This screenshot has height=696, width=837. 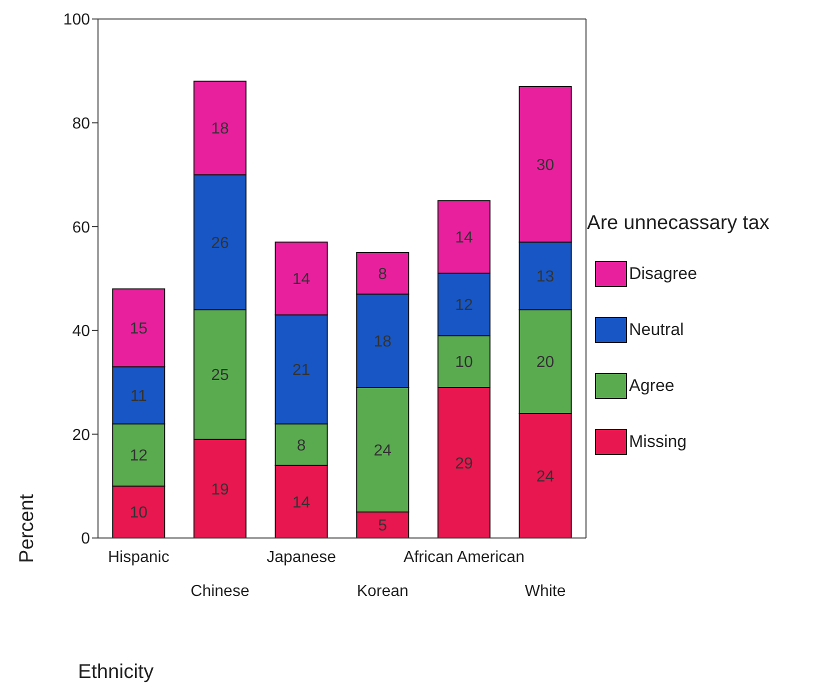 What do you see at coordinates (382, 591) in the screenshot?
I see `x-tick-label: Korean` at bounding box center [382, 591].